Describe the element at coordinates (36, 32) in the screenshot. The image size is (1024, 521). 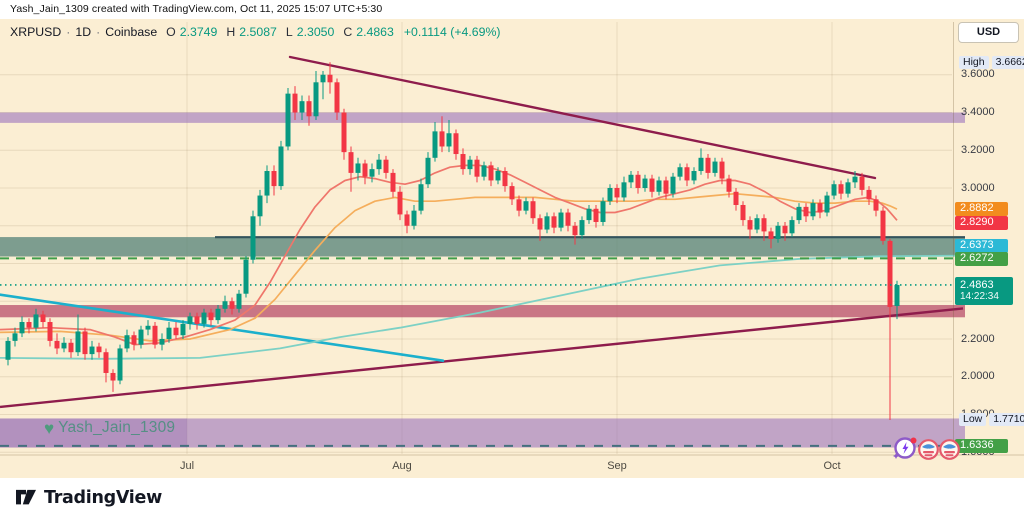
I see `symbol-name: XRPUSD` at that location.